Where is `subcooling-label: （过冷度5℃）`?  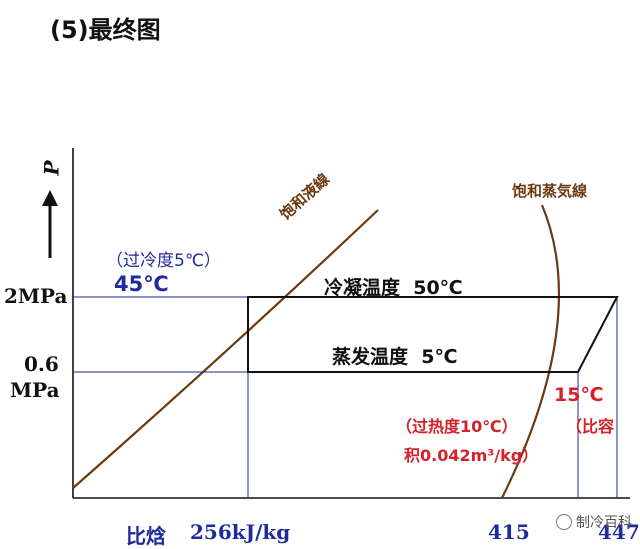 subcooling-label: （过冷度5℃） is located at coordinates (163, 261).